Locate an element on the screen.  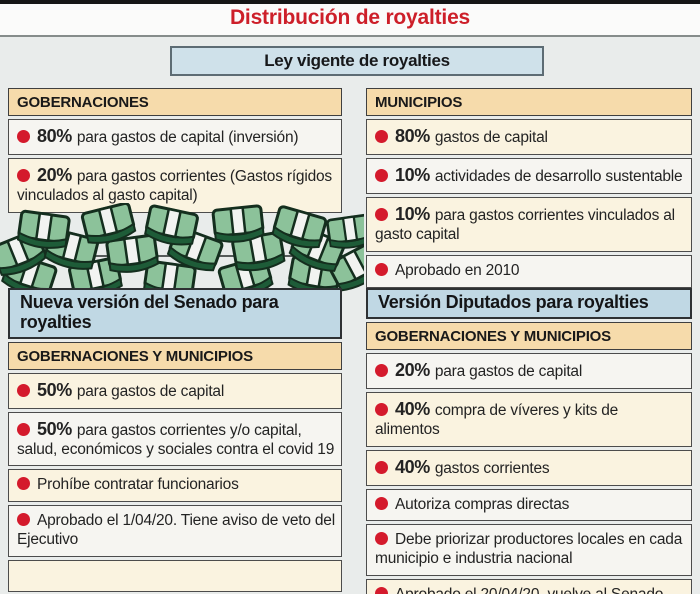
page-title: Distribución de royalties is located at coordinates (350, 17).